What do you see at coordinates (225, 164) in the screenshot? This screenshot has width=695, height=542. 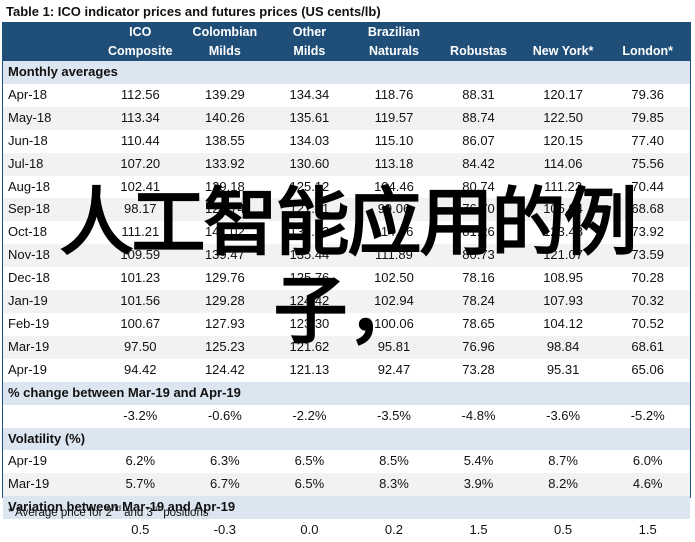 I see `table-cell: 133.92` at bounding box center [225, 164].